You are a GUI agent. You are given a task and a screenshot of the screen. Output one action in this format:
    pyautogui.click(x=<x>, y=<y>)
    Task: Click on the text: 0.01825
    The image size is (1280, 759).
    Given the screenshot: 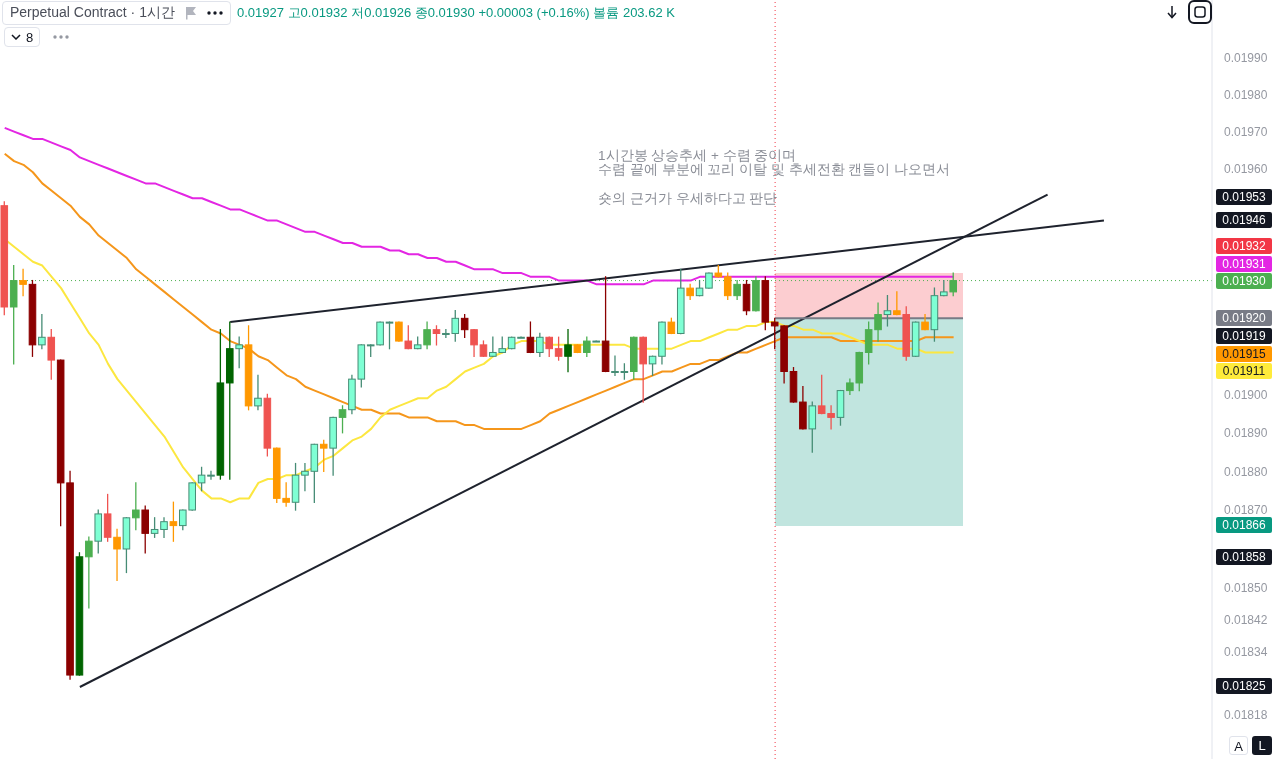 What is the action you would take?
    pyautogui.click(x=1244, y=686)
    